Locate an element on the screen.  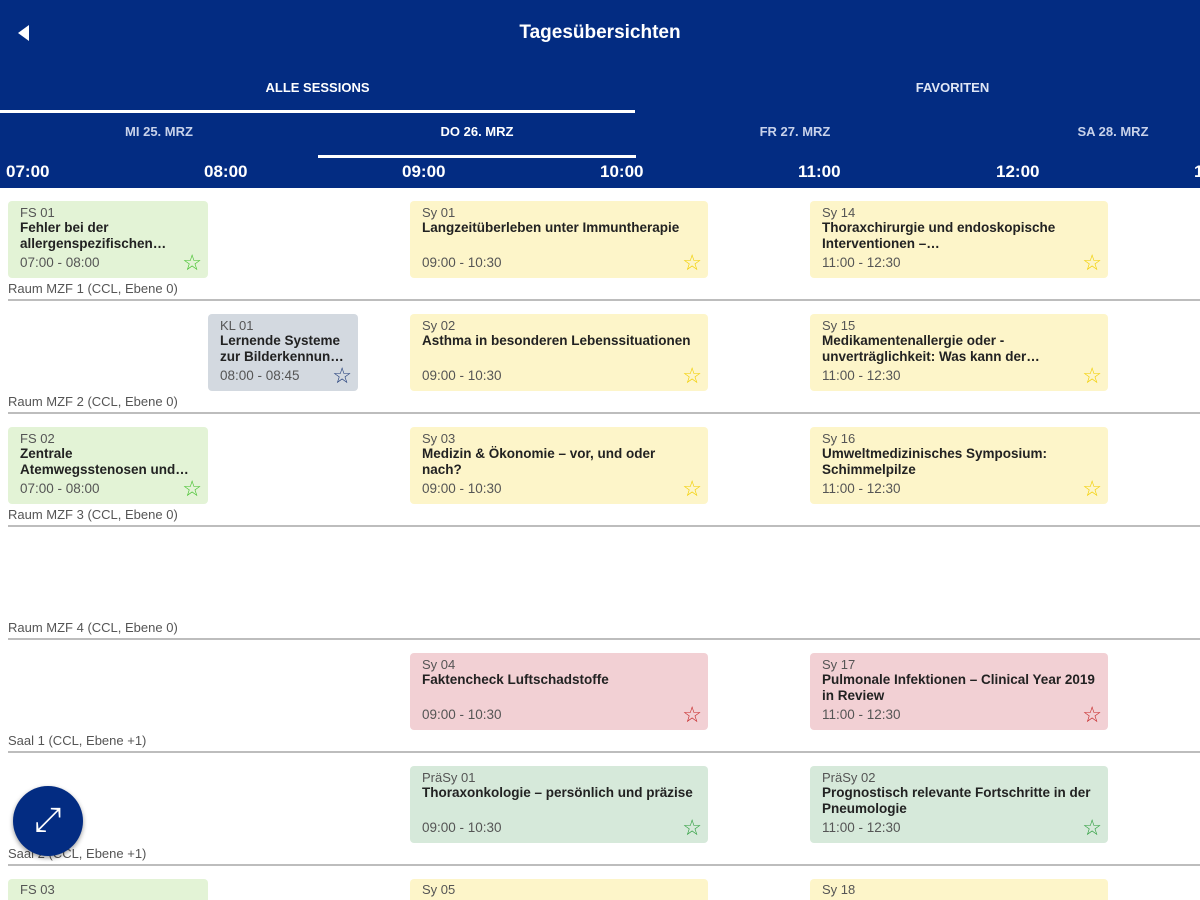
room-label: Raum MZF 1 (CCL, Ebene 0) is located at coordinates (93, 288).